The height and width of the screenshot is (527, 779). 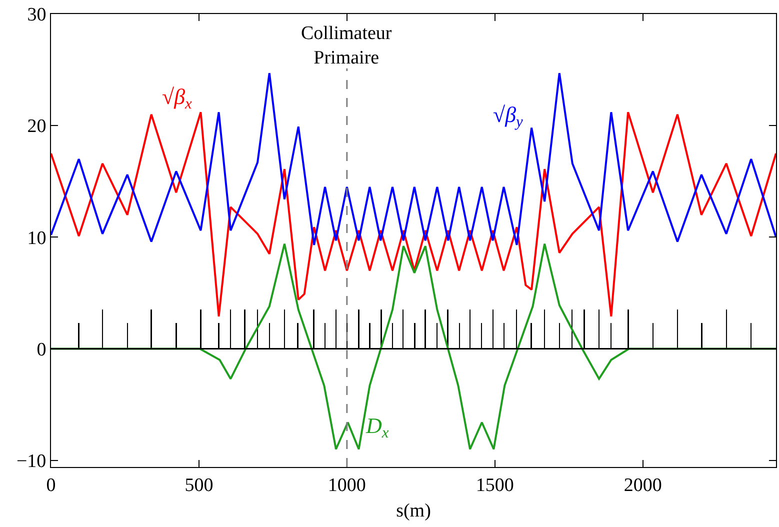 I want to click on y-tick-label: 0, so click(x=41, y=349).